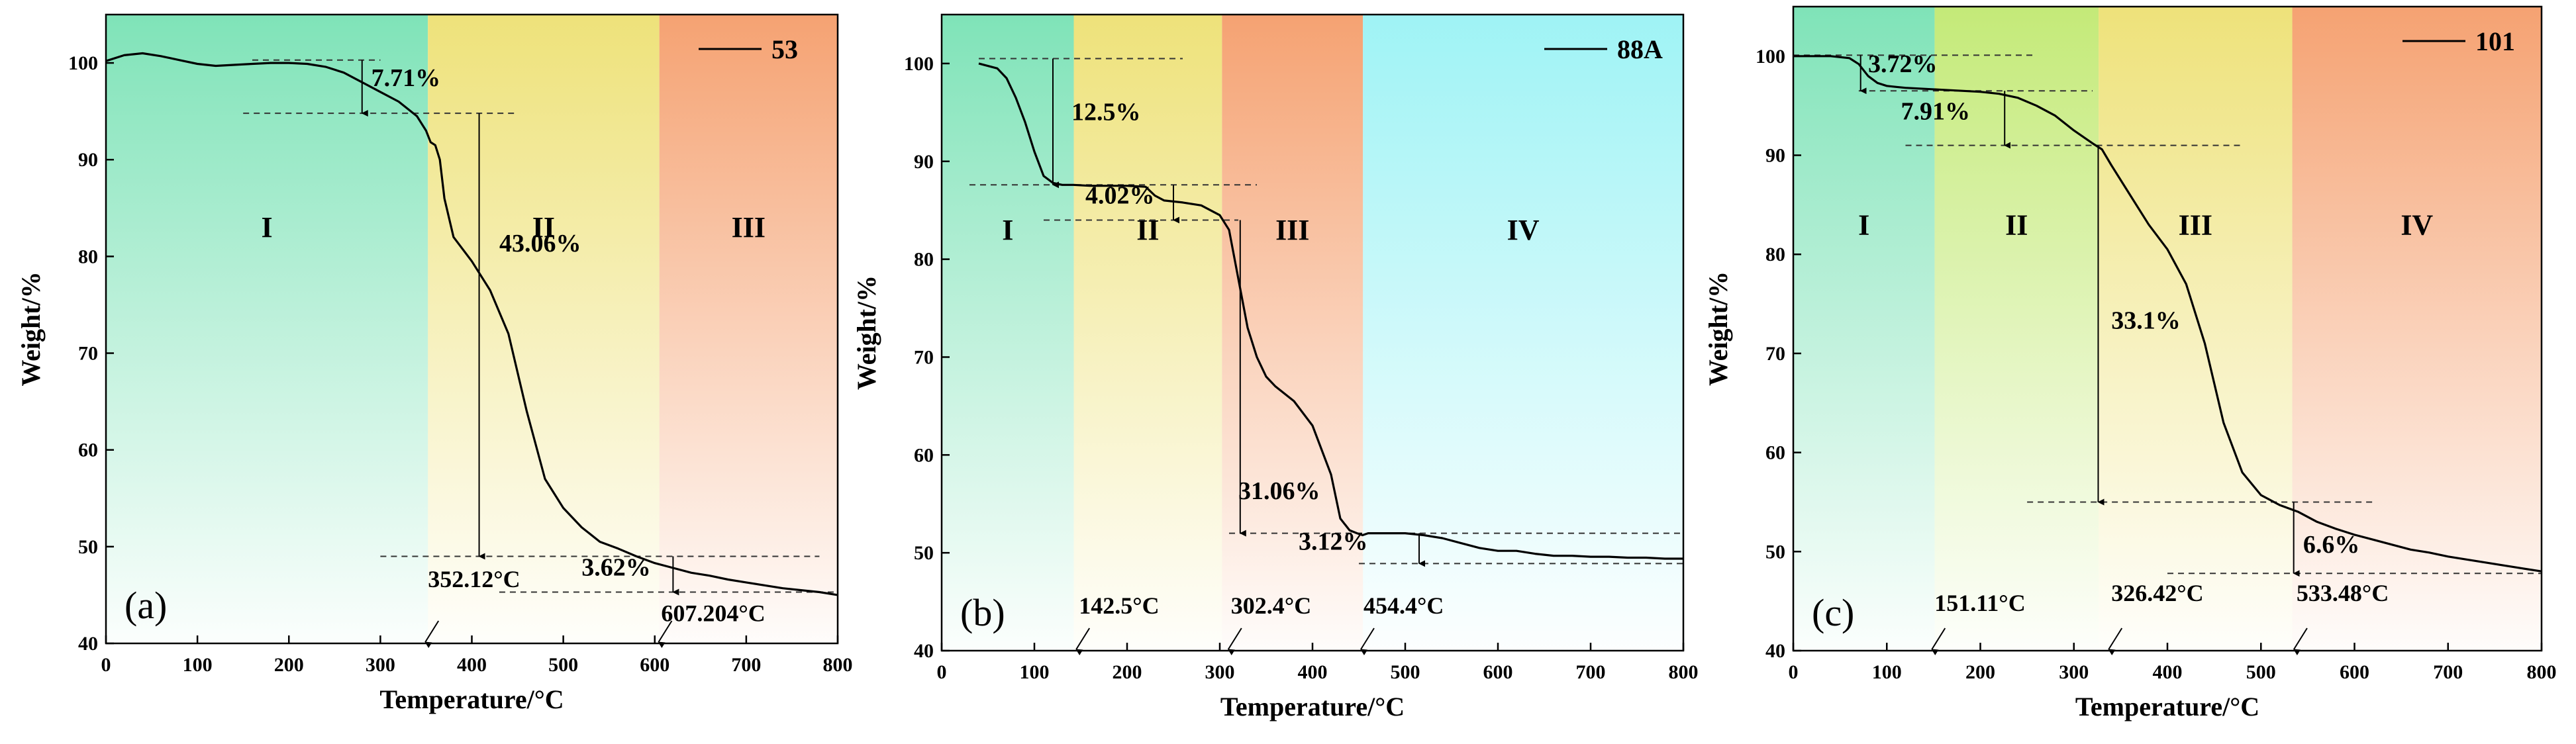 The height and width of the screenshot is (744, 2576). What do you see at coordinates (2417, 225) in the screenshot?
I see `region-label: IV` at bounding box center [2417, 225].